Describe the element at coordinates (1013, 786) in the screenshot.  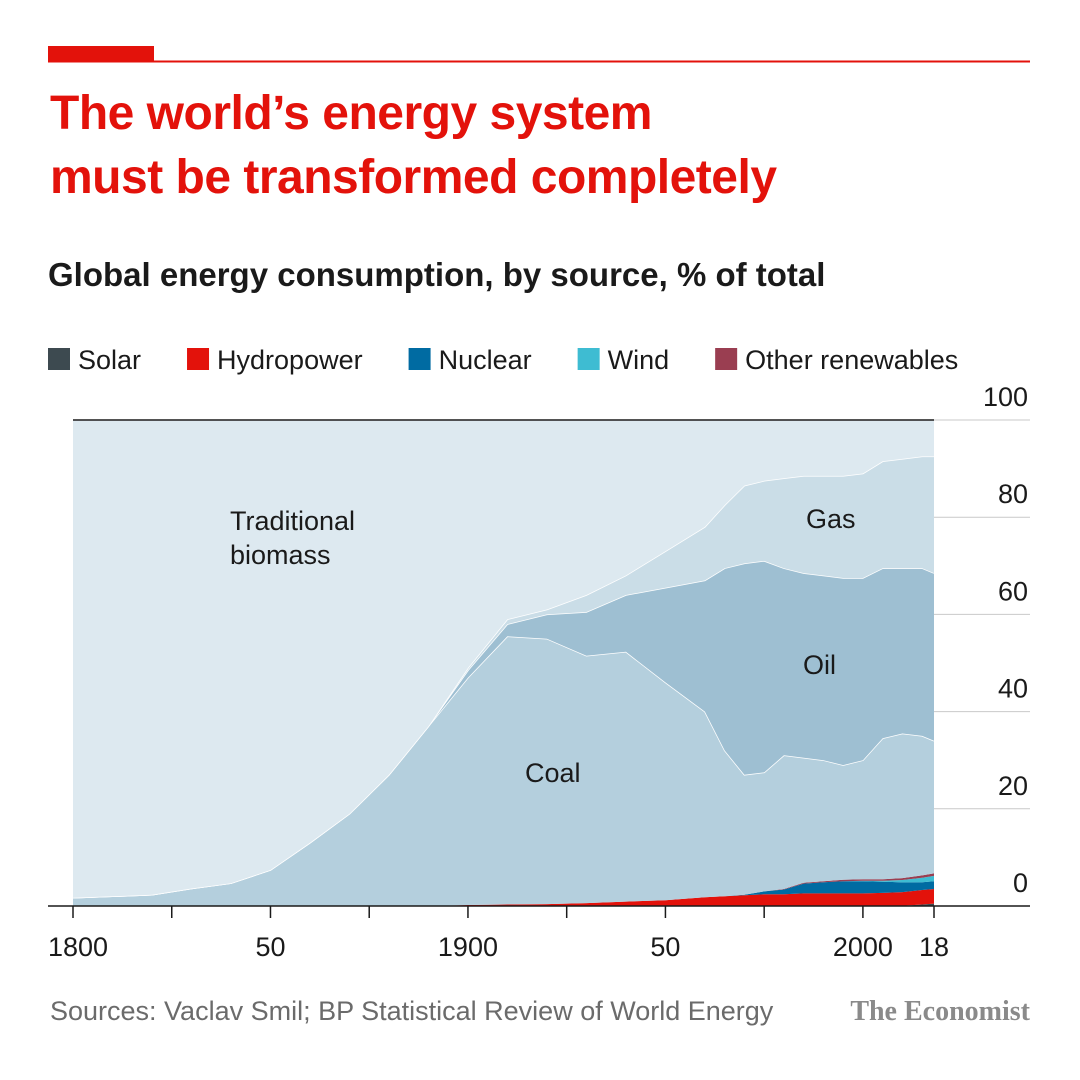
I see `y-tick-label: 20` at that location.